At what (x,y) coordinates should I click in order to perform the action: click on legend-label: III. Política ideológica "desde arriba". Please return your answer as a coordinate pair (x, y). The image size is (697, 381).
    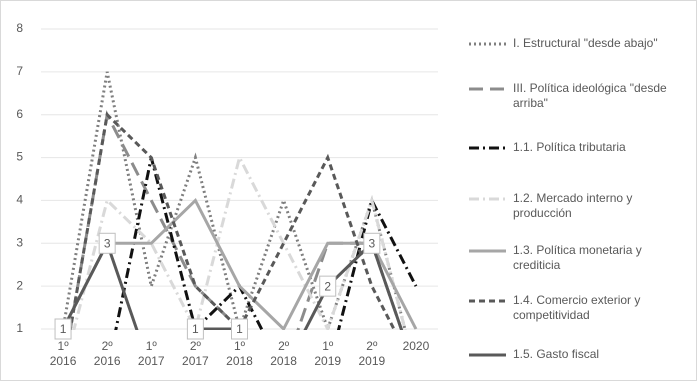
    Looking at the image, I should click on (590, 95).